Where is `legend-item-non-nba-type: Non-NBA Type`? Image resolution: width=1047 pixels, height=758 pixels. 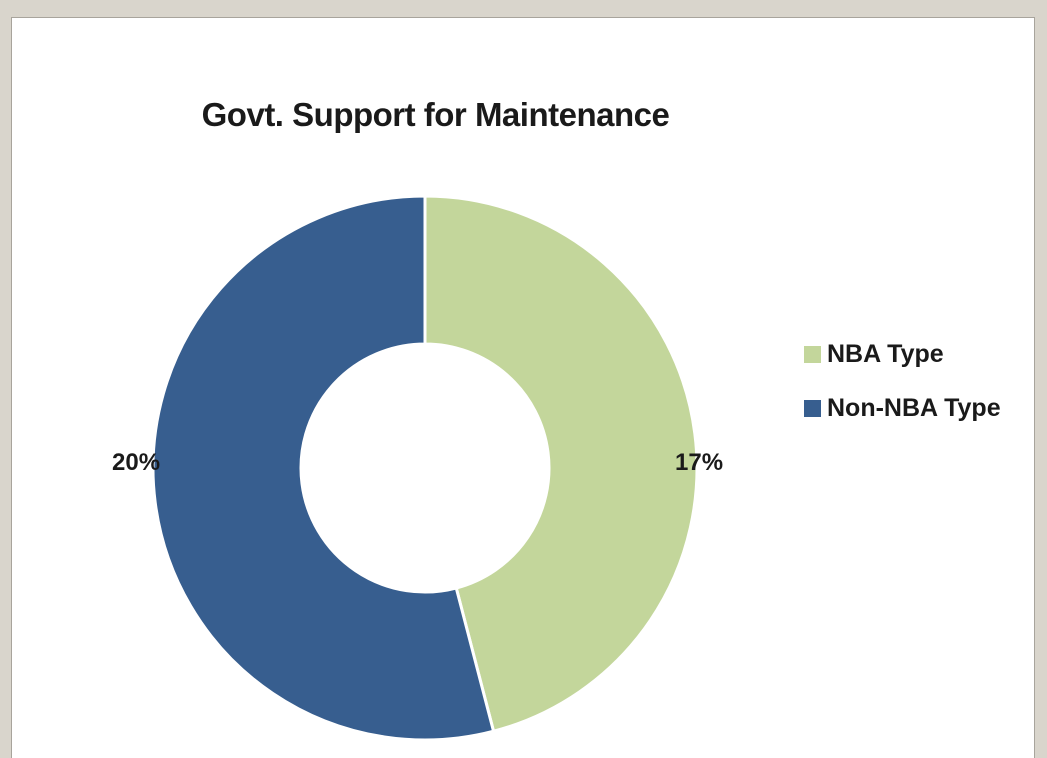 legend-item-non-nba-type: Non-NBA Type is located at coordinates (902, 408).